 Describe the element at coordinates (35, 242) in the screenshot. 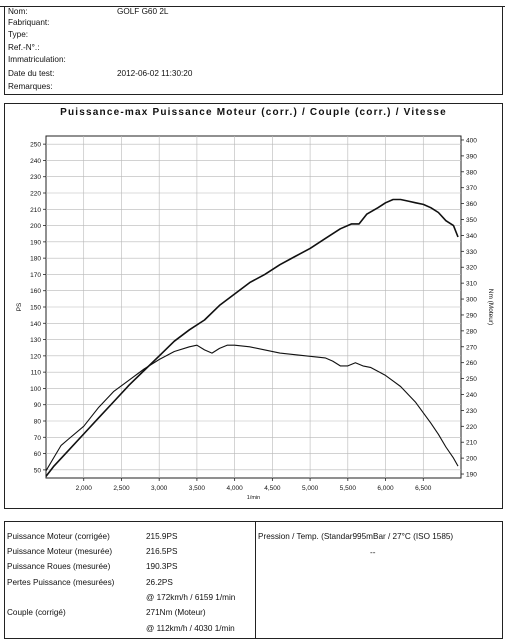

I see `y-tick-label: 190` at that location.